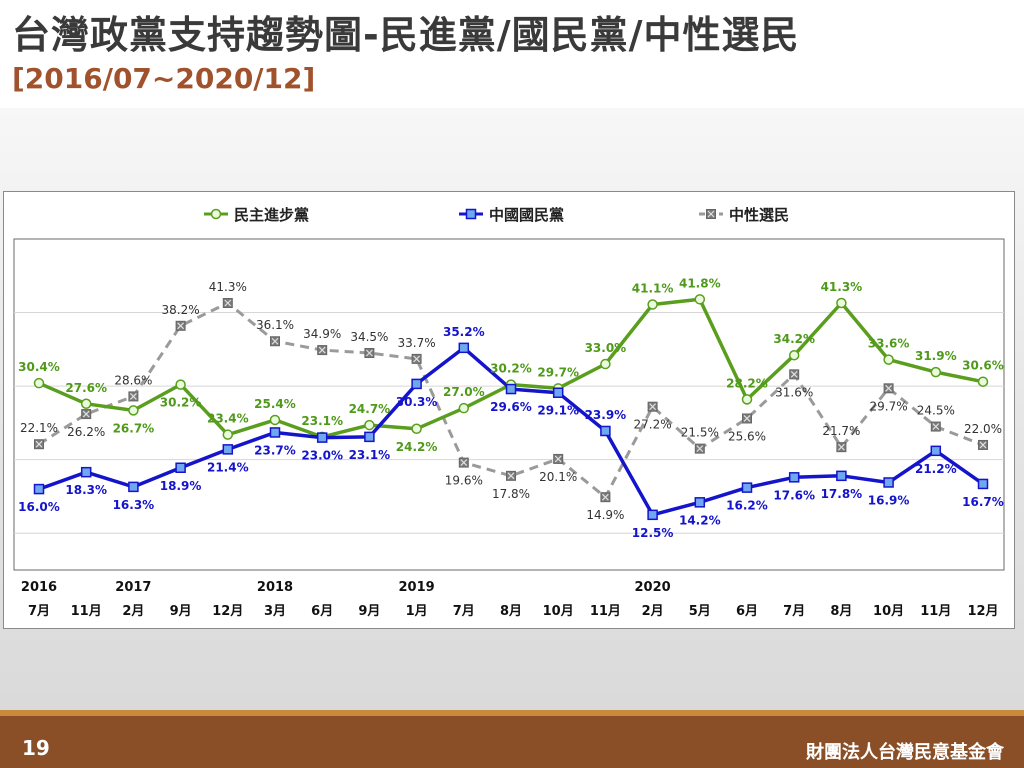 This screenshot has width=1024, height=768. What do you see at coordinates (464, 392) in the screenshot?
I see `data-label: 27.0%` at bounding box center [464, 392].